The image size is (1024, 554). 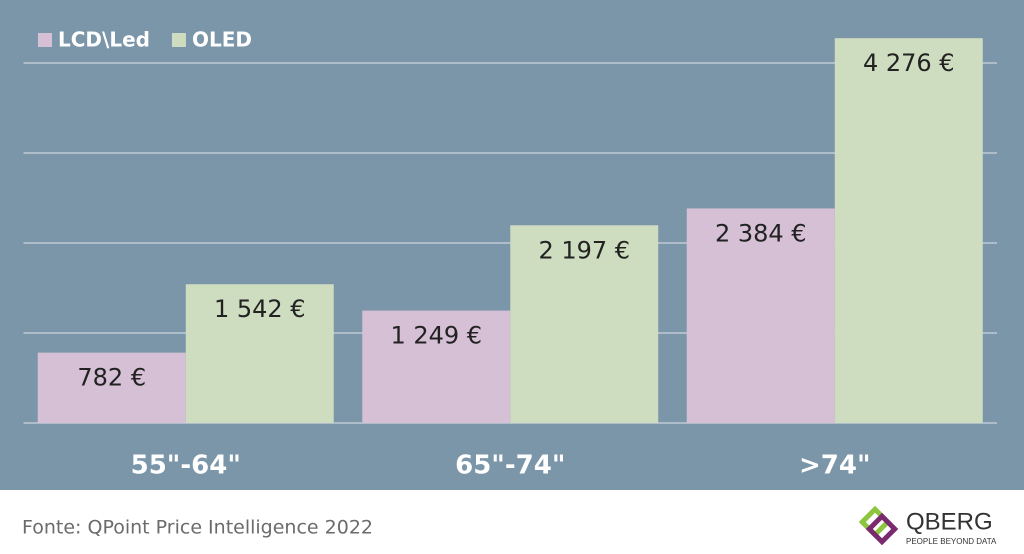 I want to click on legend-label: LCD\Led, so click(x=104, y=40).